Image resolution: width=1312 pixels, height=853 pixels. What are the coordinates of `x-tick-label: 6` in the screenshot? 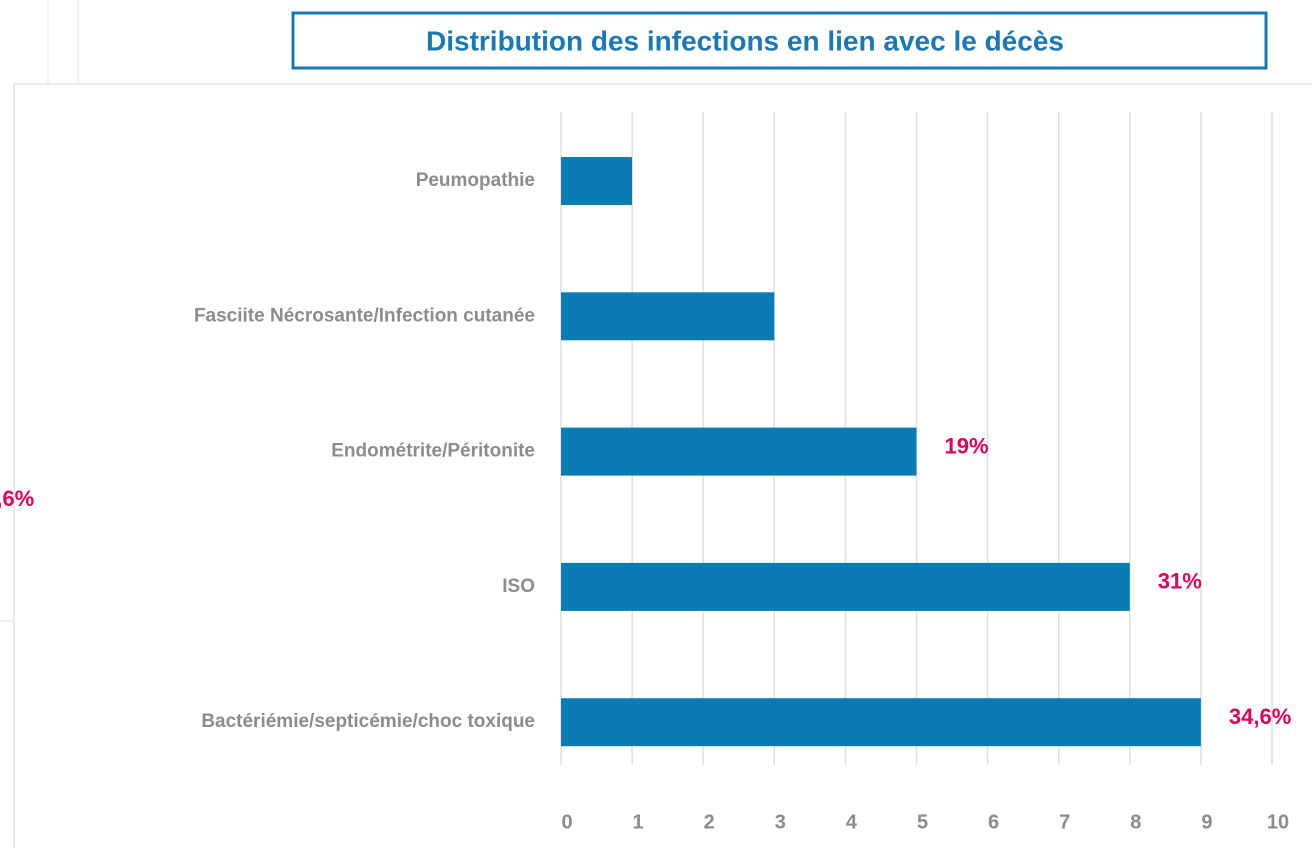 It's located at (993, 822).